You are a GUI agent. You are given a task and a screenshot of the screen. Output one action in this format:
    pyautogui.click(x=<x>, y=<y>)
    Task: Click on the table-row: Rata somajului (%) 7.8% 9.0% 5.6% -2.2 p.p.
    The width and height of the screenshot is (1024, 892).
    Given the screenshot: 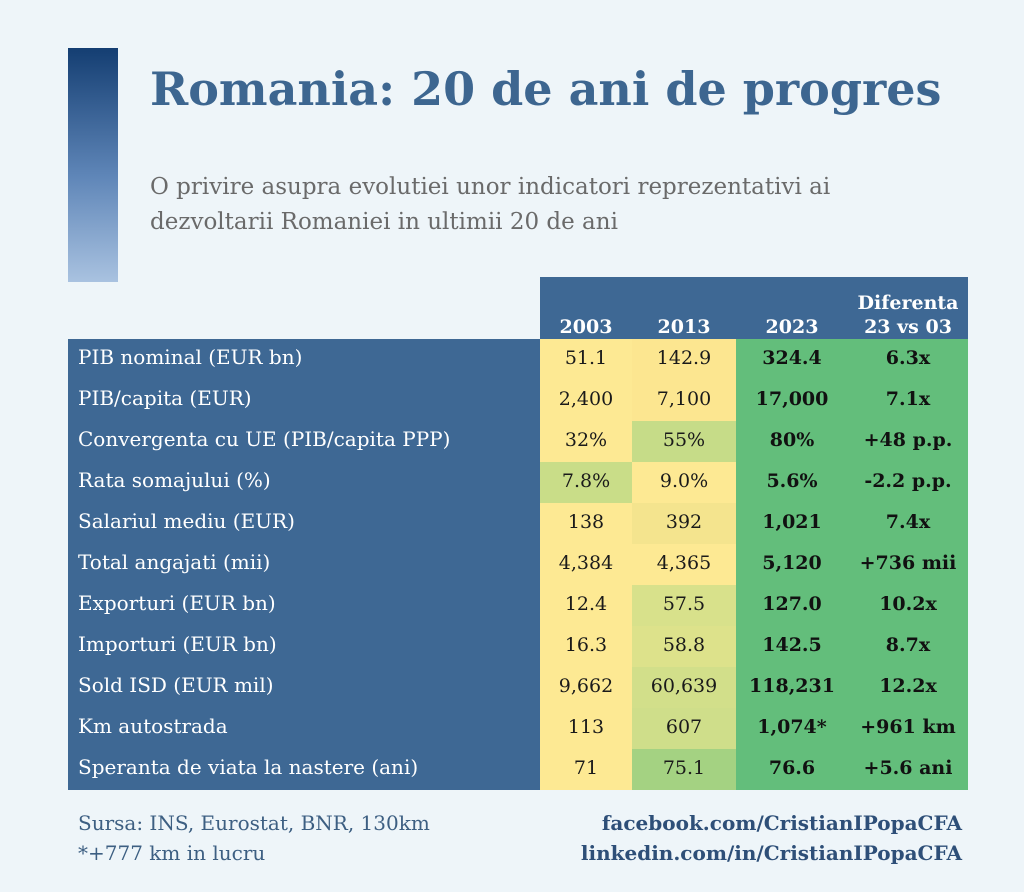 What is the action you would take?
    pyautogui.click(x=518, y=482)
    